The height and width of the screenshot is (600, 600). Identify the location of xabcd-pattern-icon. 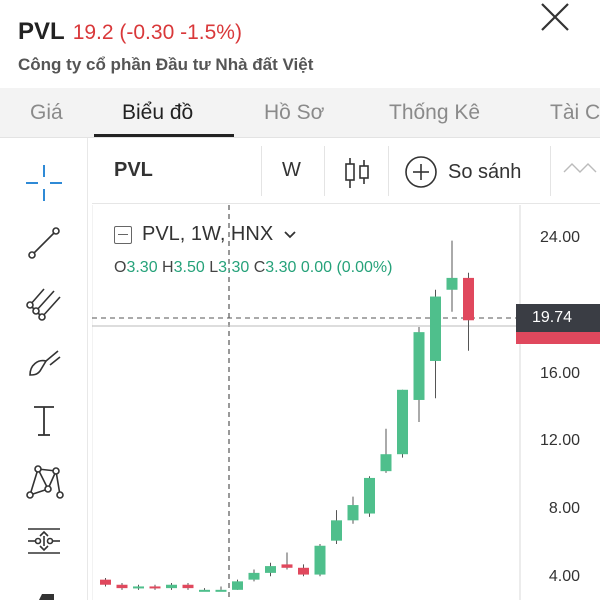
(45, 482).